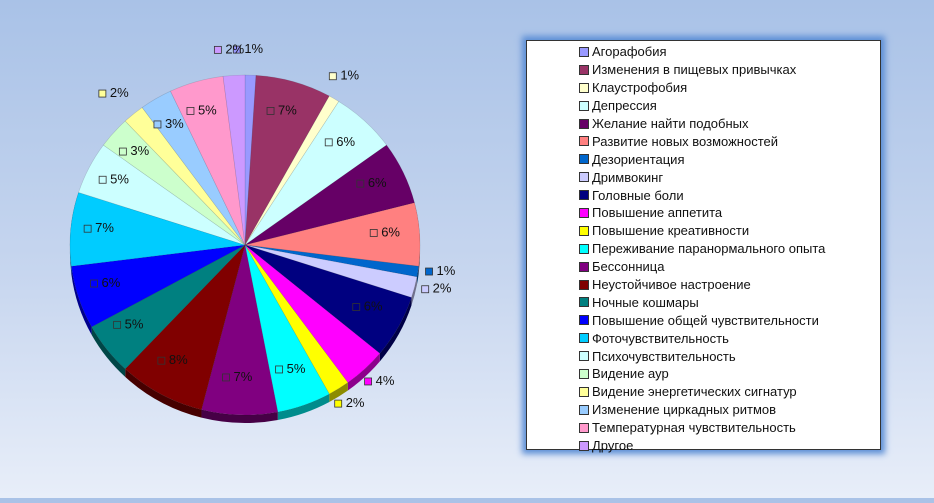  What do you see at coordinates (729, 446) in the screenshot?
I see `legend-item: Другое` at bounding box center [729, 446].